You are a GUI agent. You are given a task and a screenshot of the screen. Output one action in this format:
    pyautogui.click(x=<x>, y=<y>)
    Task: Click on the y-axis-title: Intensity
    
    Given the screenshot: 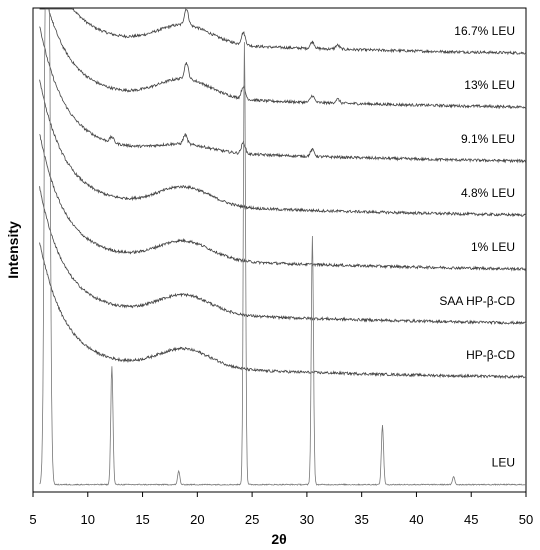 What is the action you would take?
    pyautogui.click(x=13, y=250)
    